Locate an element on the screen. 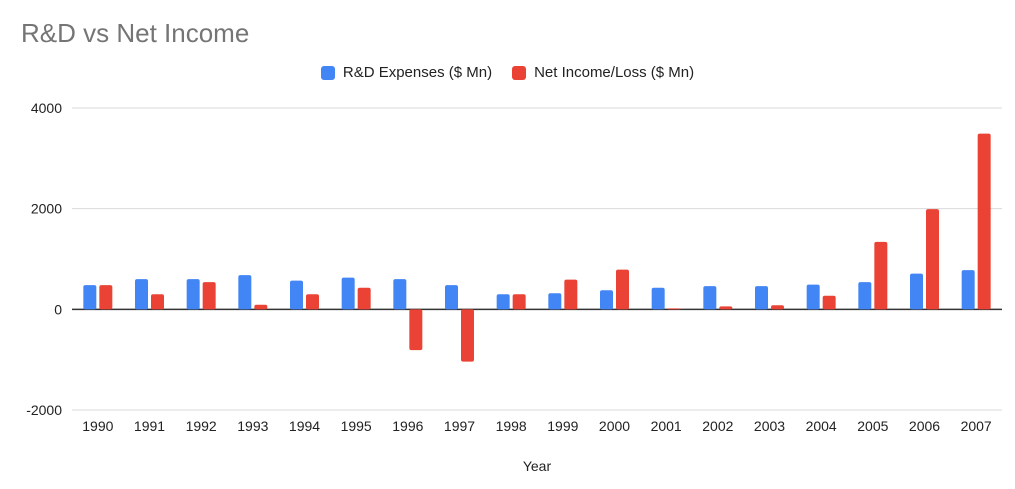  x-tick-label: 1998 is located at coordinates (511, 426).